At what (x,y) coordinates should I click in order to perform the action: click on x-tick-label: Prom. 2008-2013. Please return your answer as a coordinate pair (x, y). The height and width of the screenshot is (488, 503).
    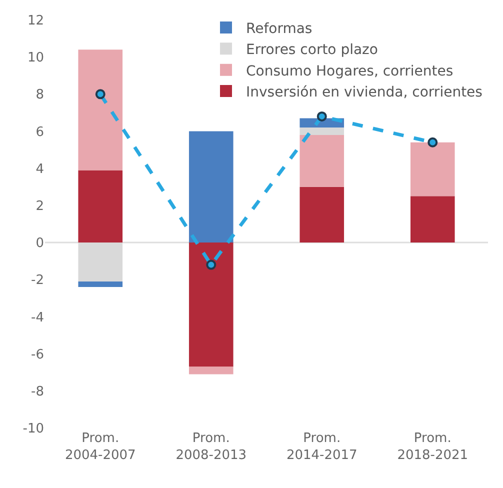
    Looking at the image, I should click on (211, 447).